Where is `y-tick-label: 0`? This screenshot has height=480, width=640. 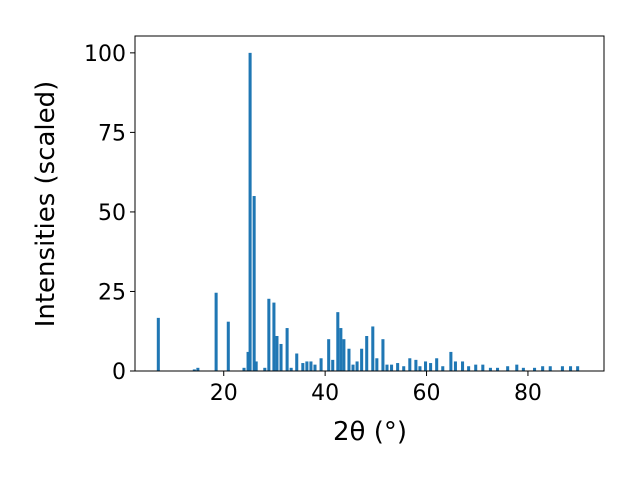 y-tick-label: 0 is located at coordinates (119, 372).